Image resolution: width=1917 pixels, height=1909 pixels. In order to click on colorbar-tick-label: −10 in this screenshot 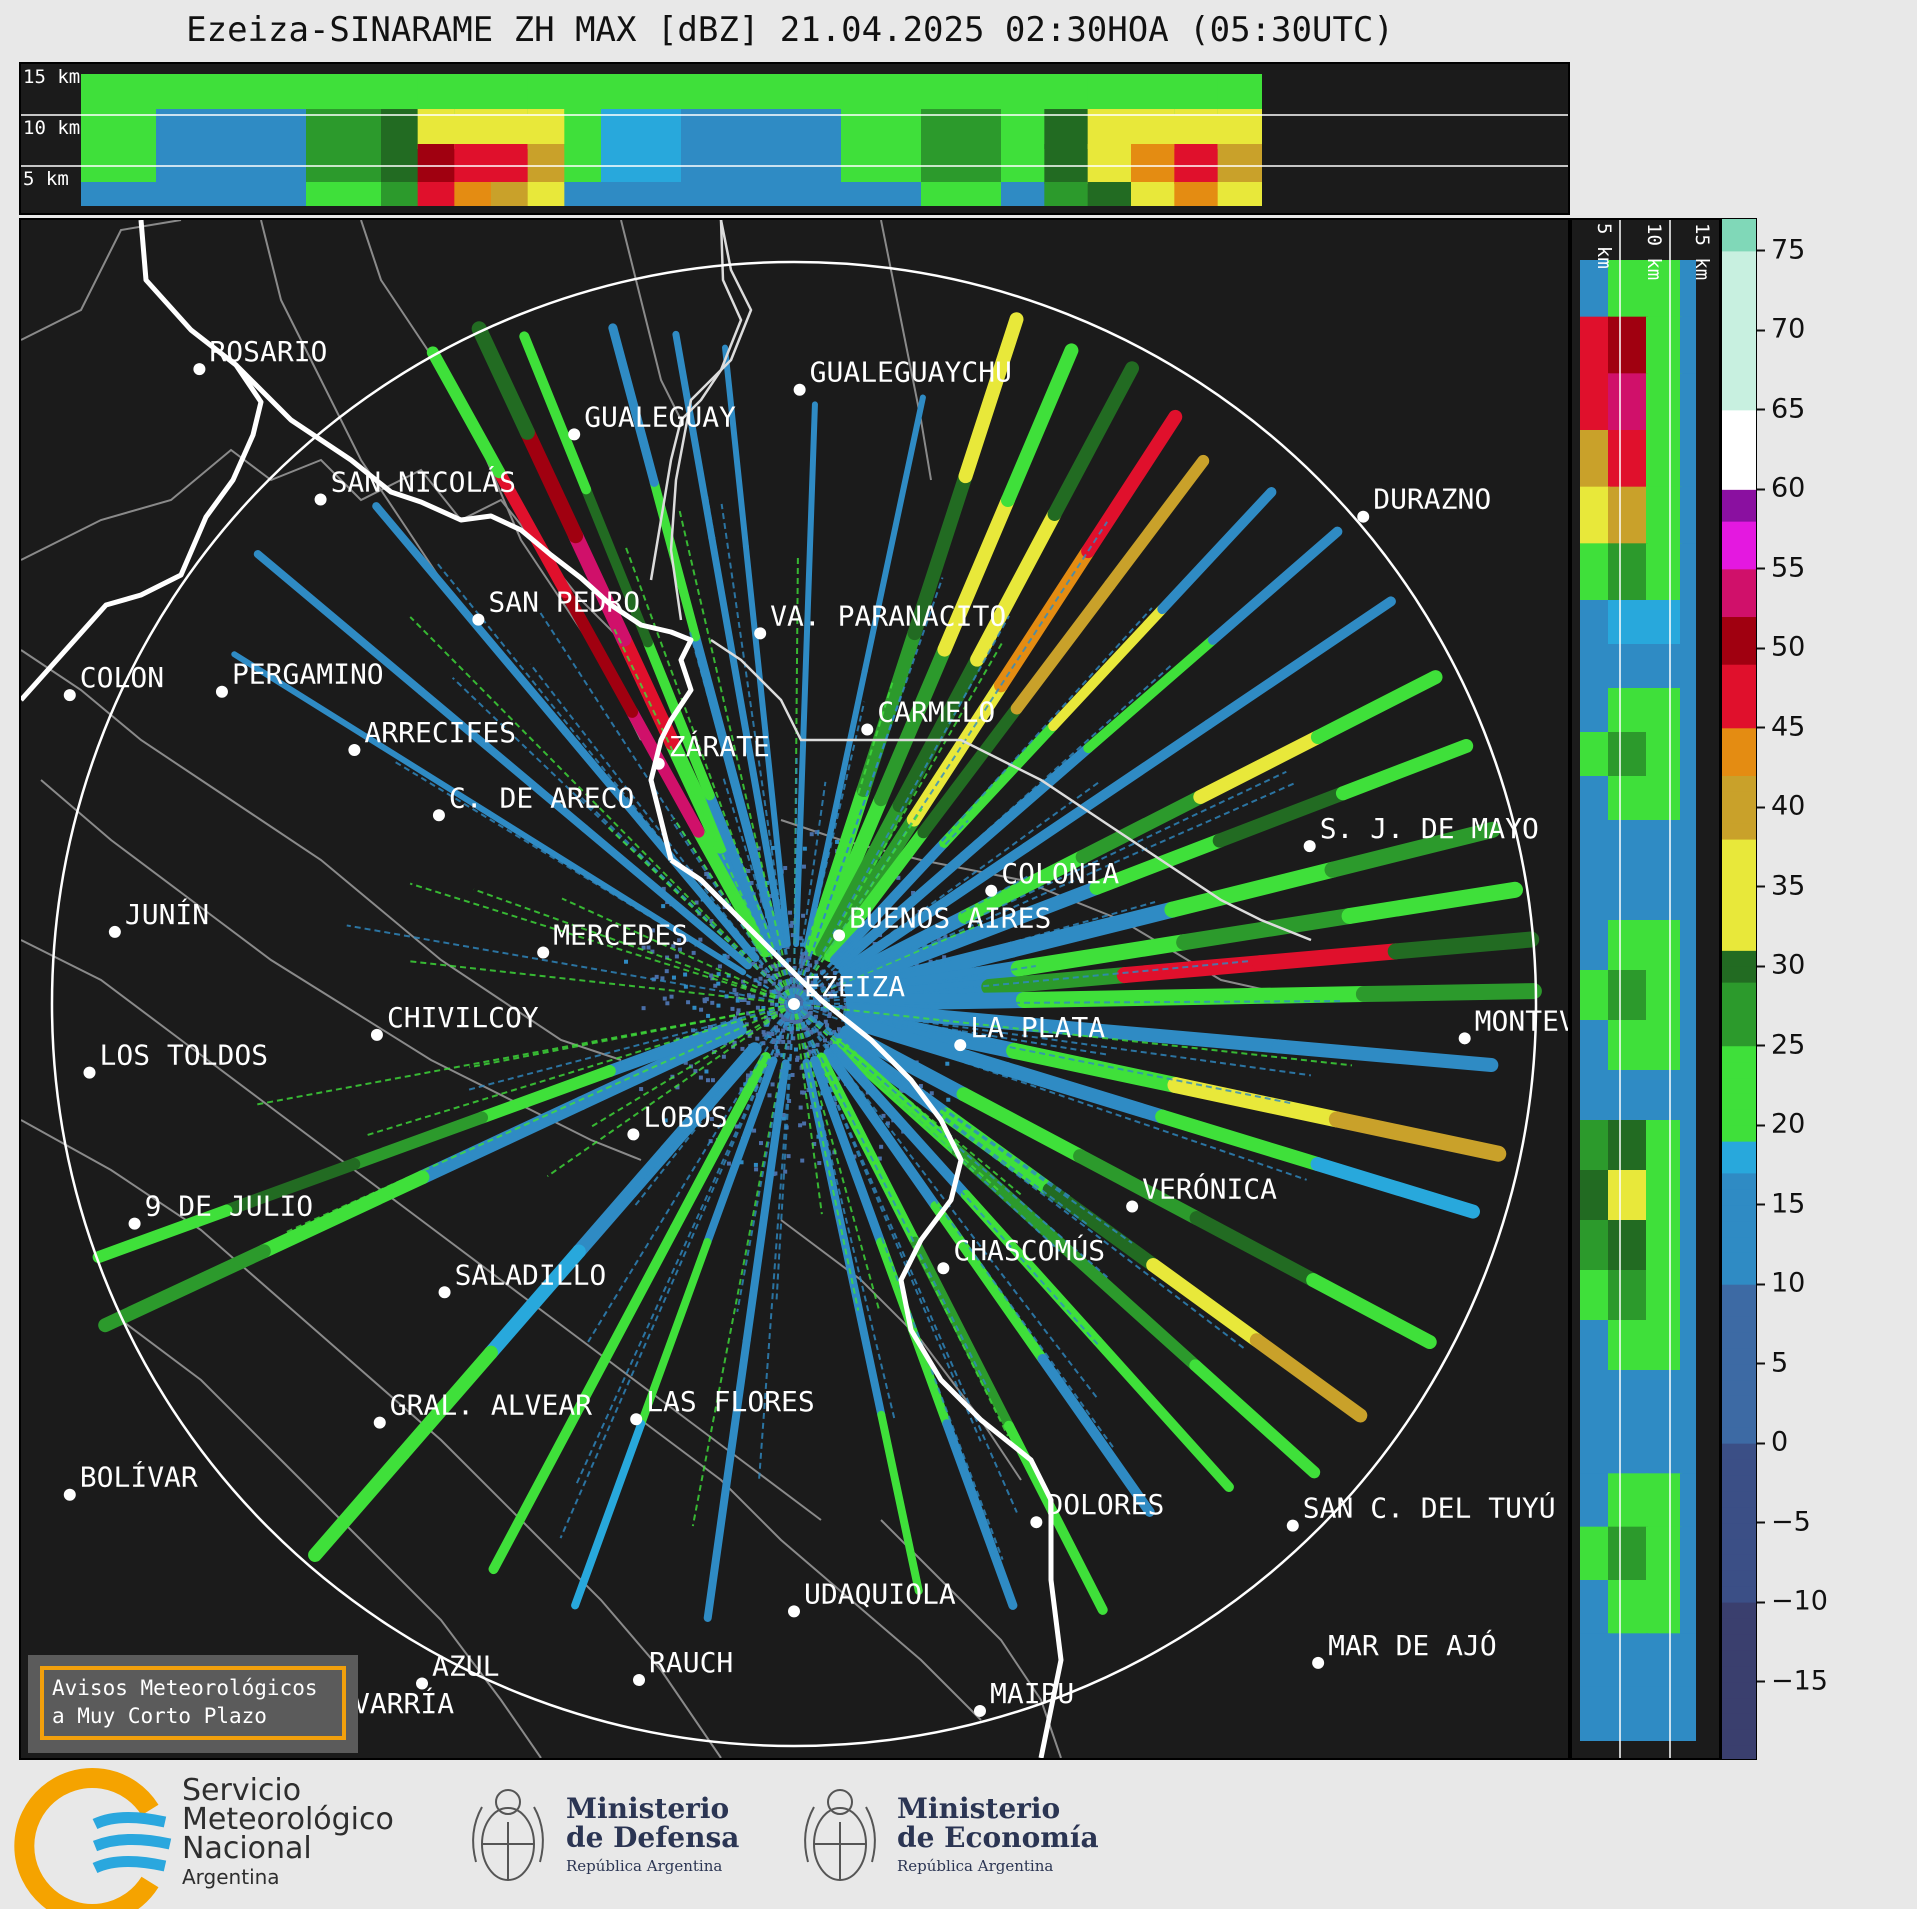, I will do `click(1792, 1601)`.